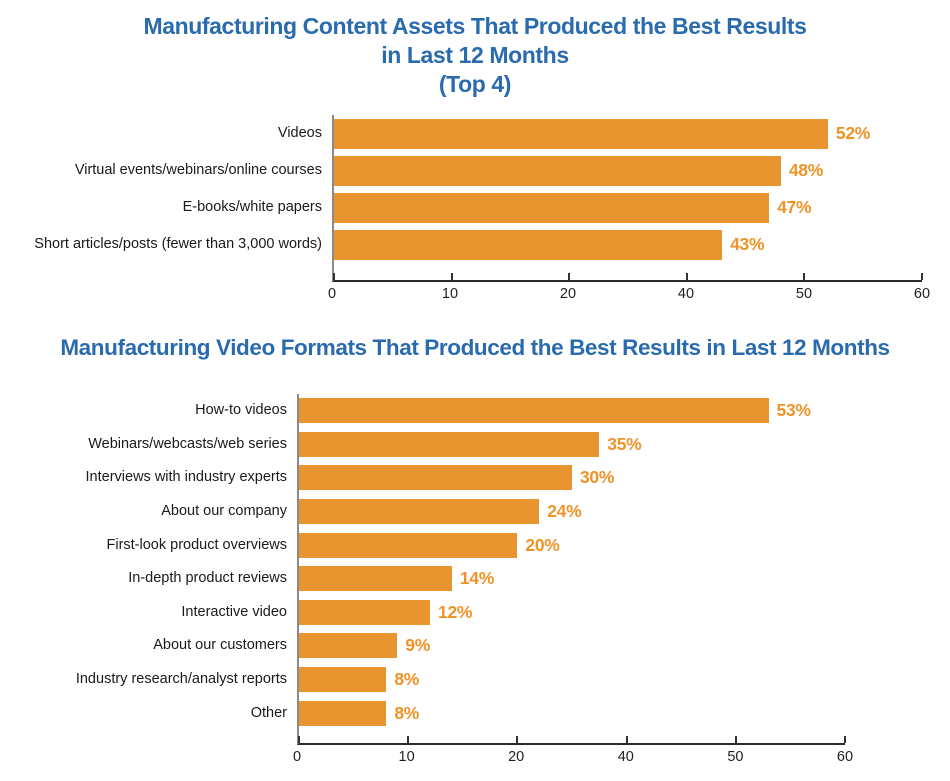 This screenshot has height=781, width=950. I want to click on bar-row: 24%, so click(572, 512).